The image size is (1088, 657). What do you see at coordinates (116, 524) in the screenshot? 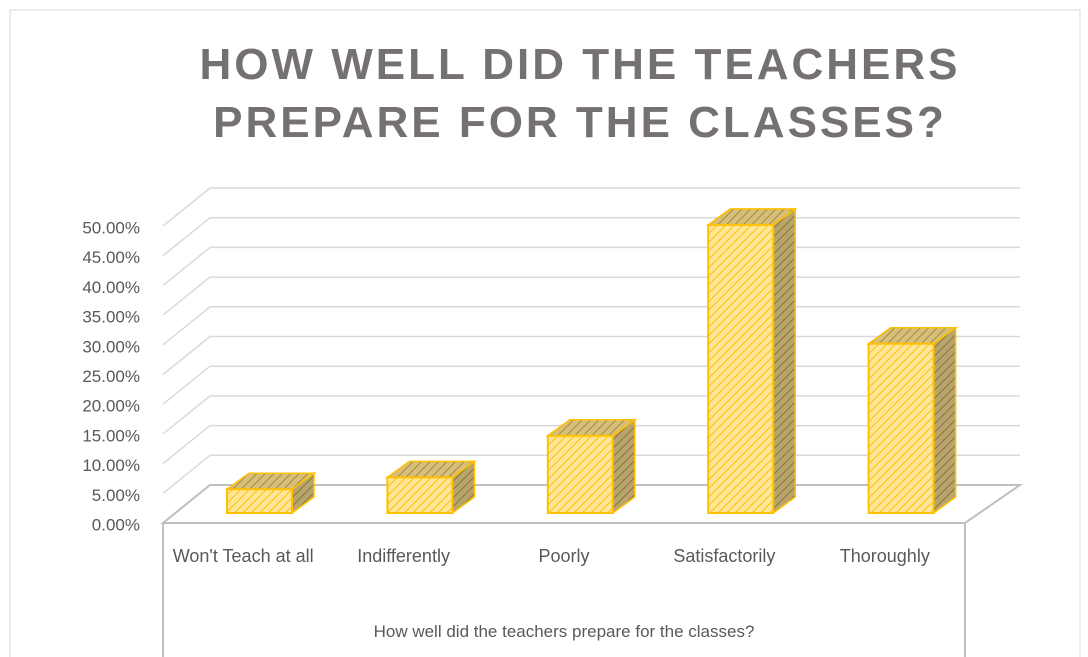
I see `y-tick-label: 0.00%` at bounding box center [116, 524].